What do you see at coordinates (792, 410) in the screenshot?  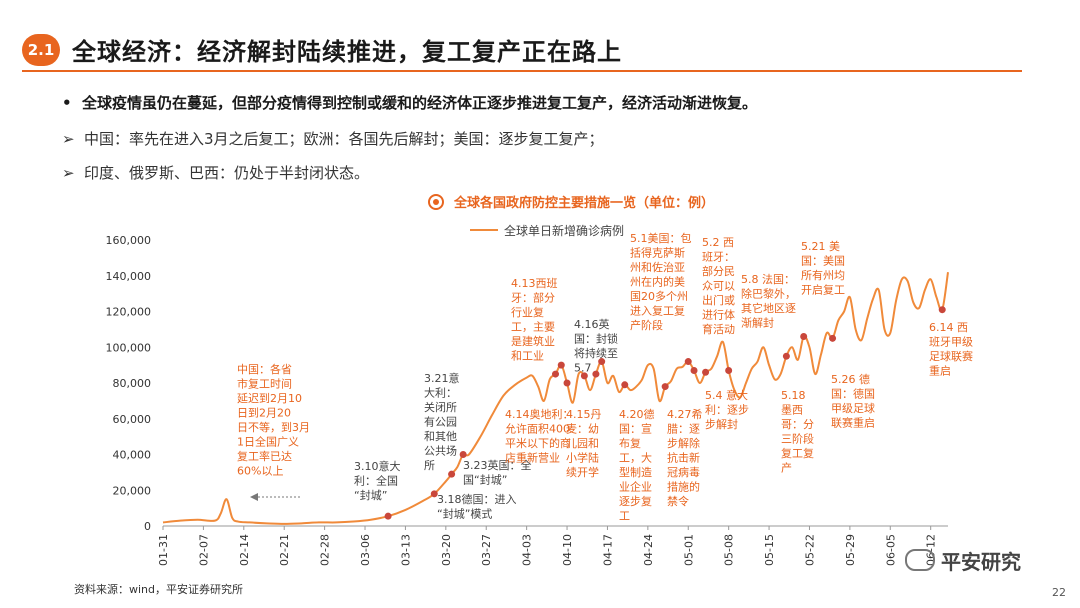 I see `annotation-line: 墨西` at bounding box center [792, 410].